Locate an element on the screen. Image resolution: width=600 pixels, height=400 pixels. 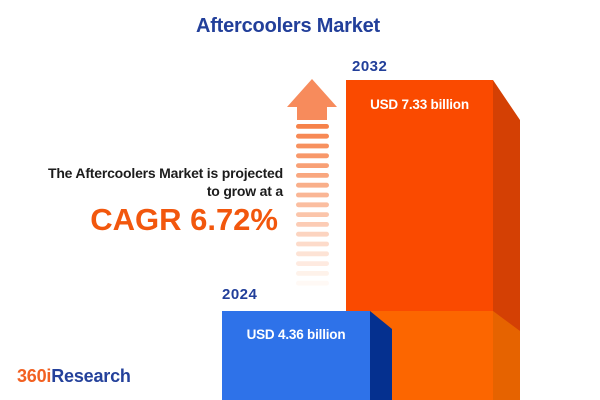
growth-arrow-head is located at coordinates (312, 99).